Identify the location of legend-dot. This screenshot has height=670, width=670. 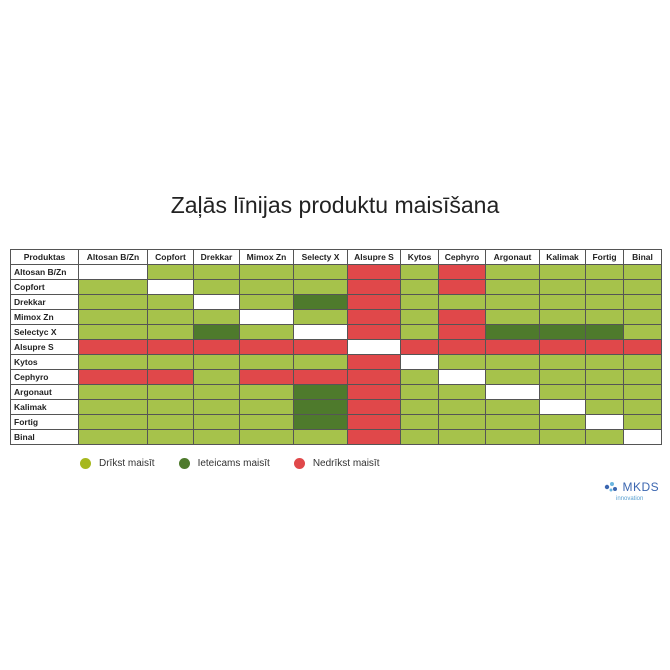
(299, 463).